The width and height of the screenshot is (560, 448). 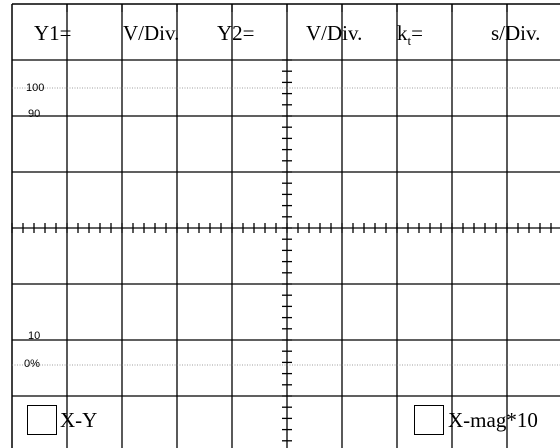 I want to click on y1-unit: V/Div., so click(x=151, y=33).